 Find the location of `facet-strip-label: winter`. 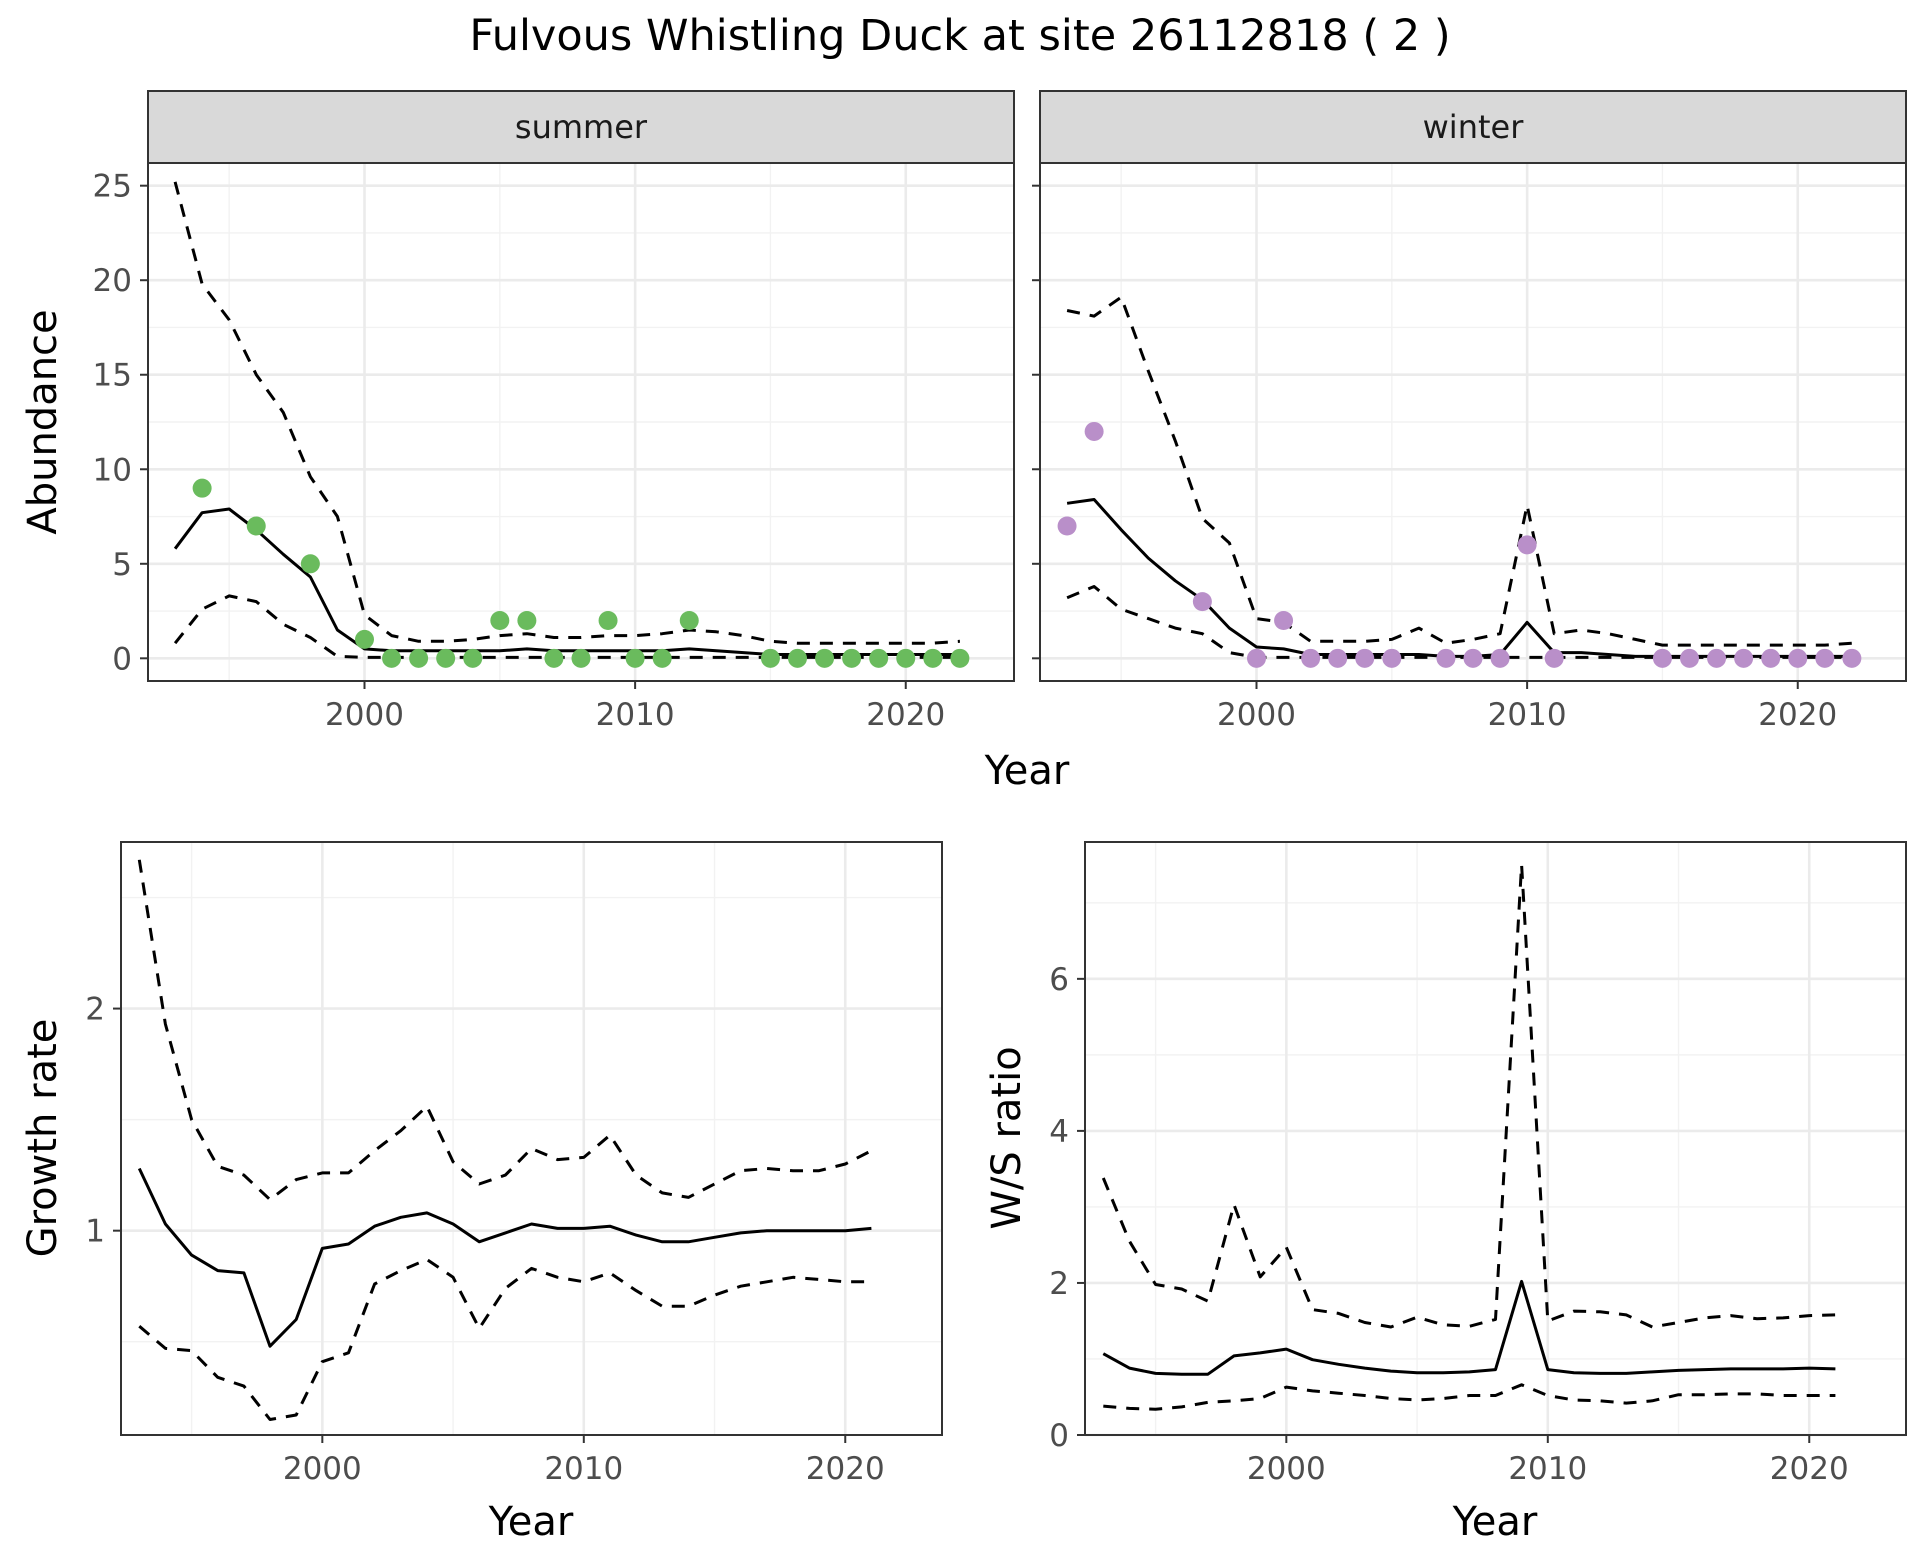

facet-strip-label: winter is located at coordinates (1474, 127).